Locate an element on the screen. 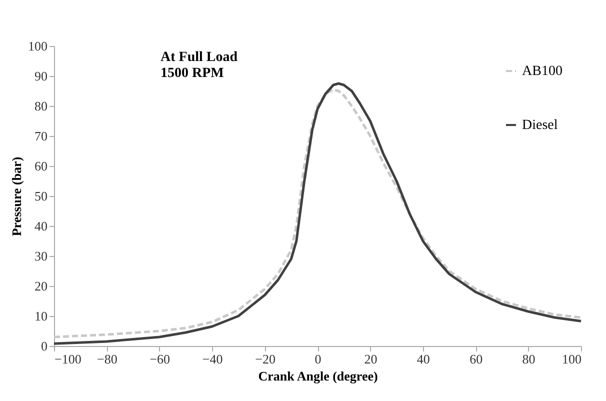  x-tick-label: −20 is located at coordinates (265, 359).